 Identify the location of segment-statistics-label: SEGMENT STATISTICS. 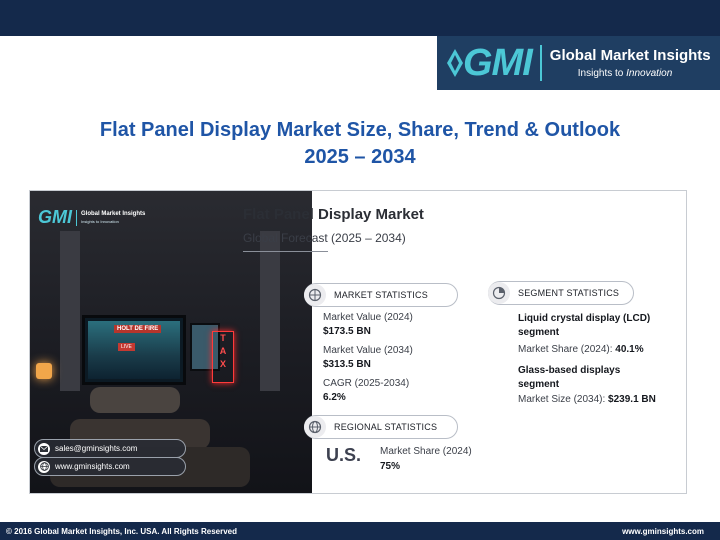
(569, 293).